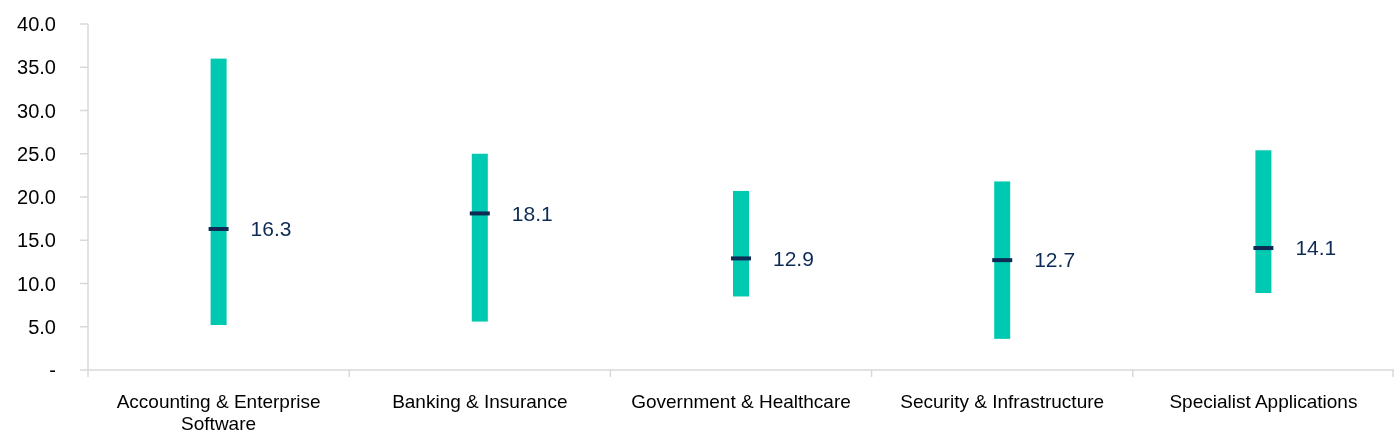 Image resolution: width=1394 pixels, height=436 pixels. What do you see at coordinates (36, 24) in the screenshot?
I see `y-tick-label: 40.0` at bounding box center [36, 24].